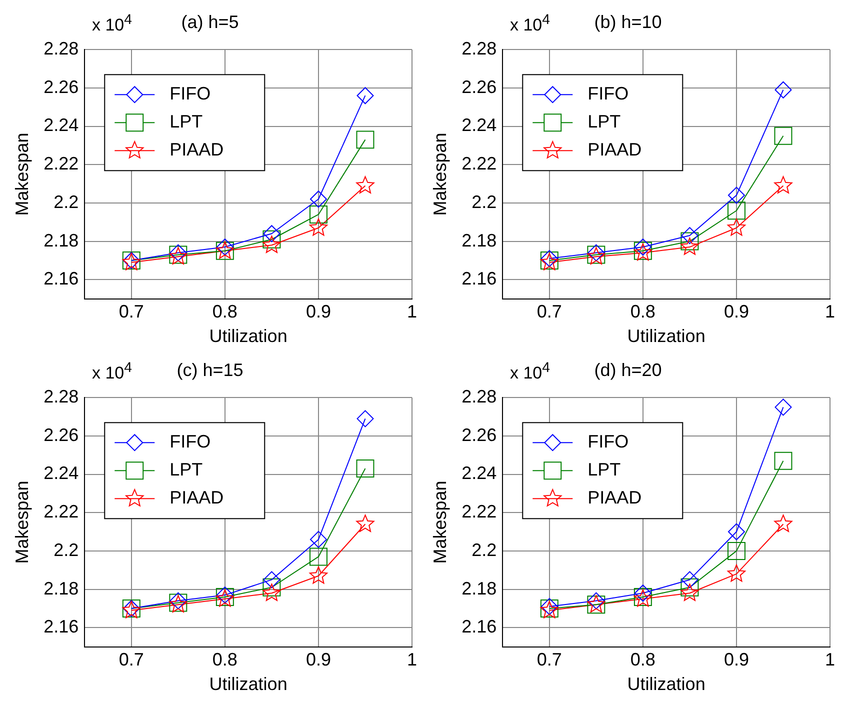  What do you see at coordinates (628, 370) in the screenshot?
I see `chart-title: (d) h=20` at bounding box center [628, 370].